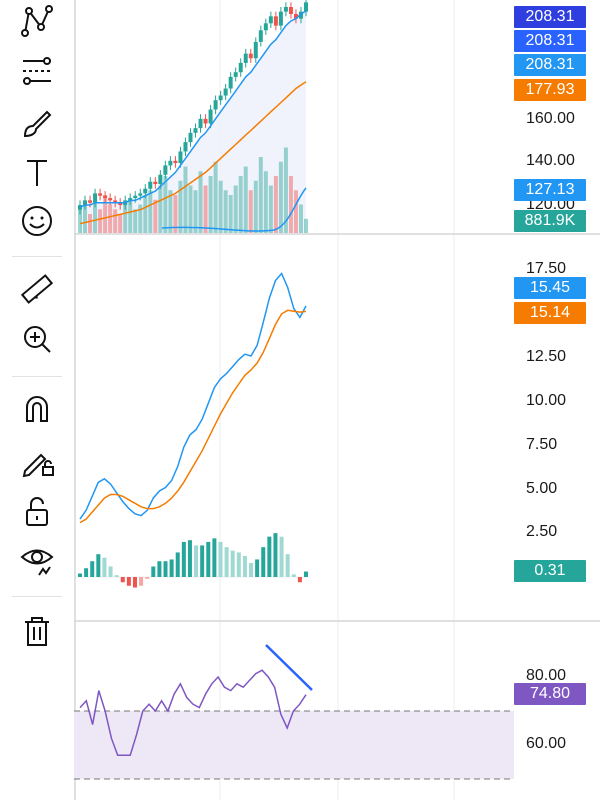 The width and height of the screenshot is (600, 800). What do you see at coordinates (550, 65) in the screenshot?
I see `price-tag-ma-2: 208.31` at bounding box center [550, 65].